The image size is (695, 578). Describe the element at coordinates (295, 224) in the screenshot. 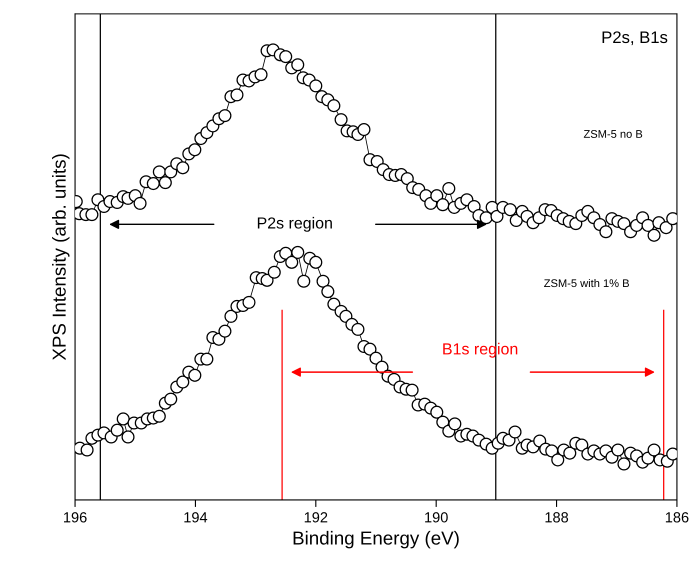

I see `annotation: P2s region` at that location.